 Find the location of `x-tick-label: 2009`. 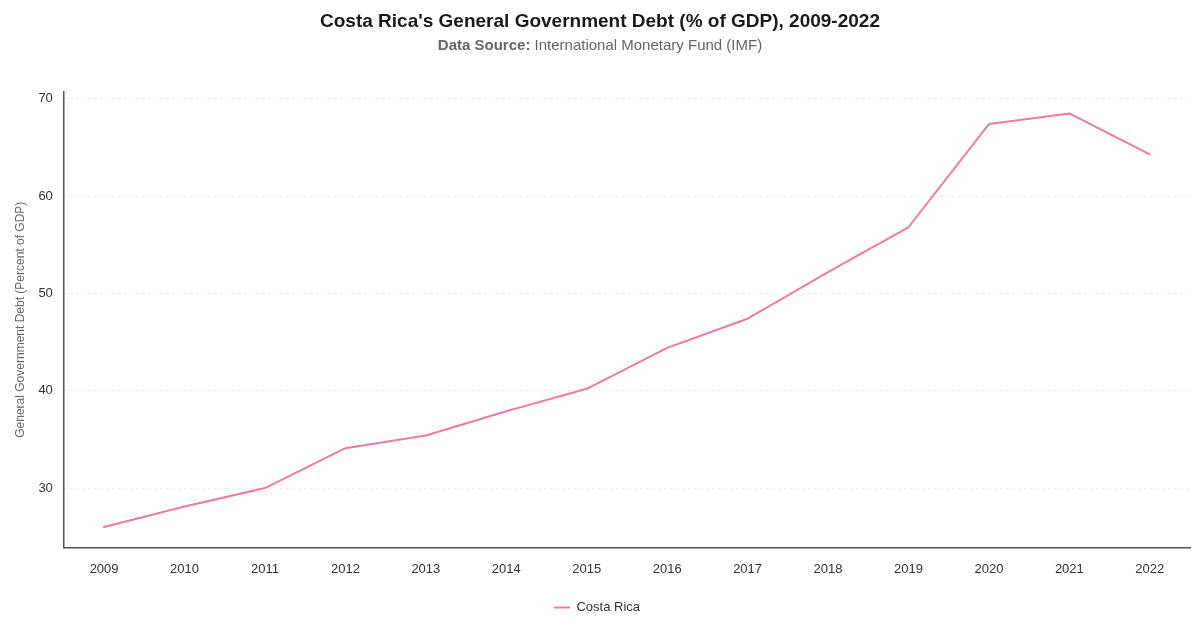

x-tick-label: 2009 is located at coordinates (104, 568).